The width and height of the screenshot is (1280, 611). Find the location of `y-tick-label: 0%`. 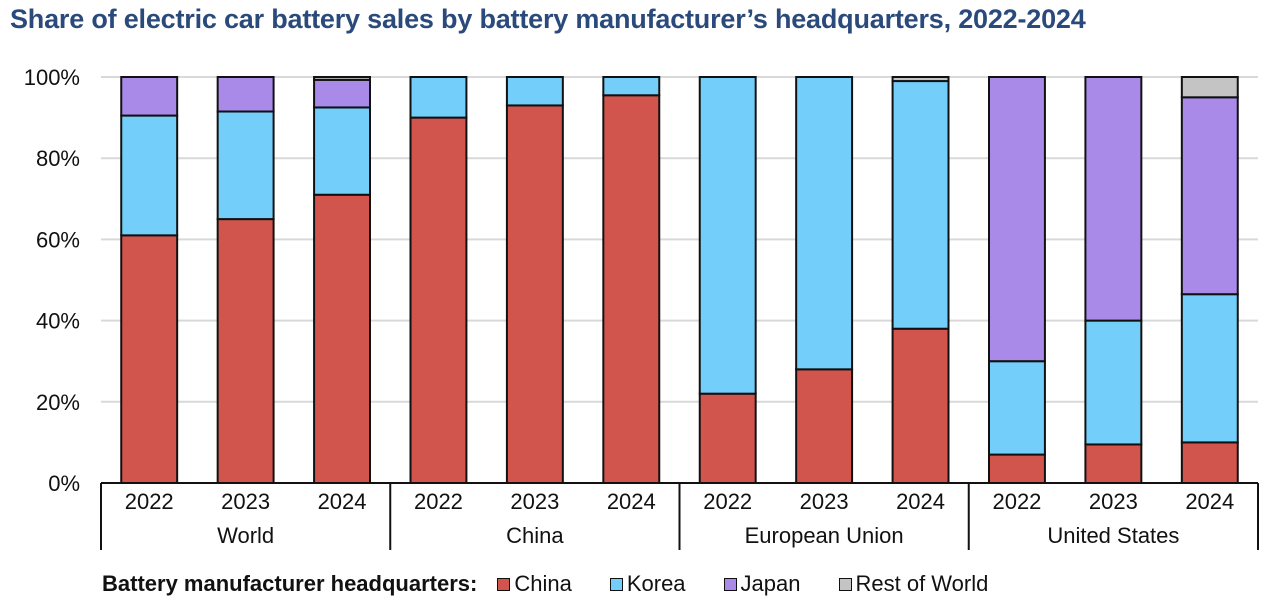

y-tick-label: 0% is located at coordinates (64, 483).